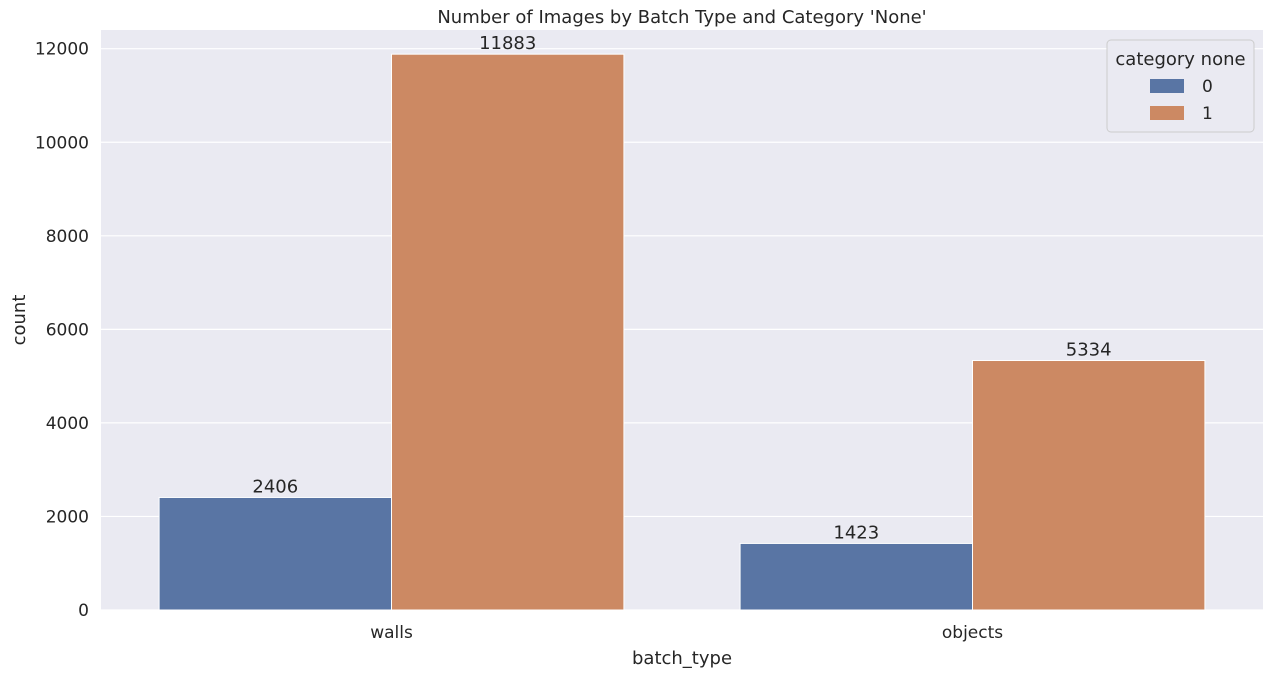  I want to click on x-tick-label: walls, so click(391, 633).